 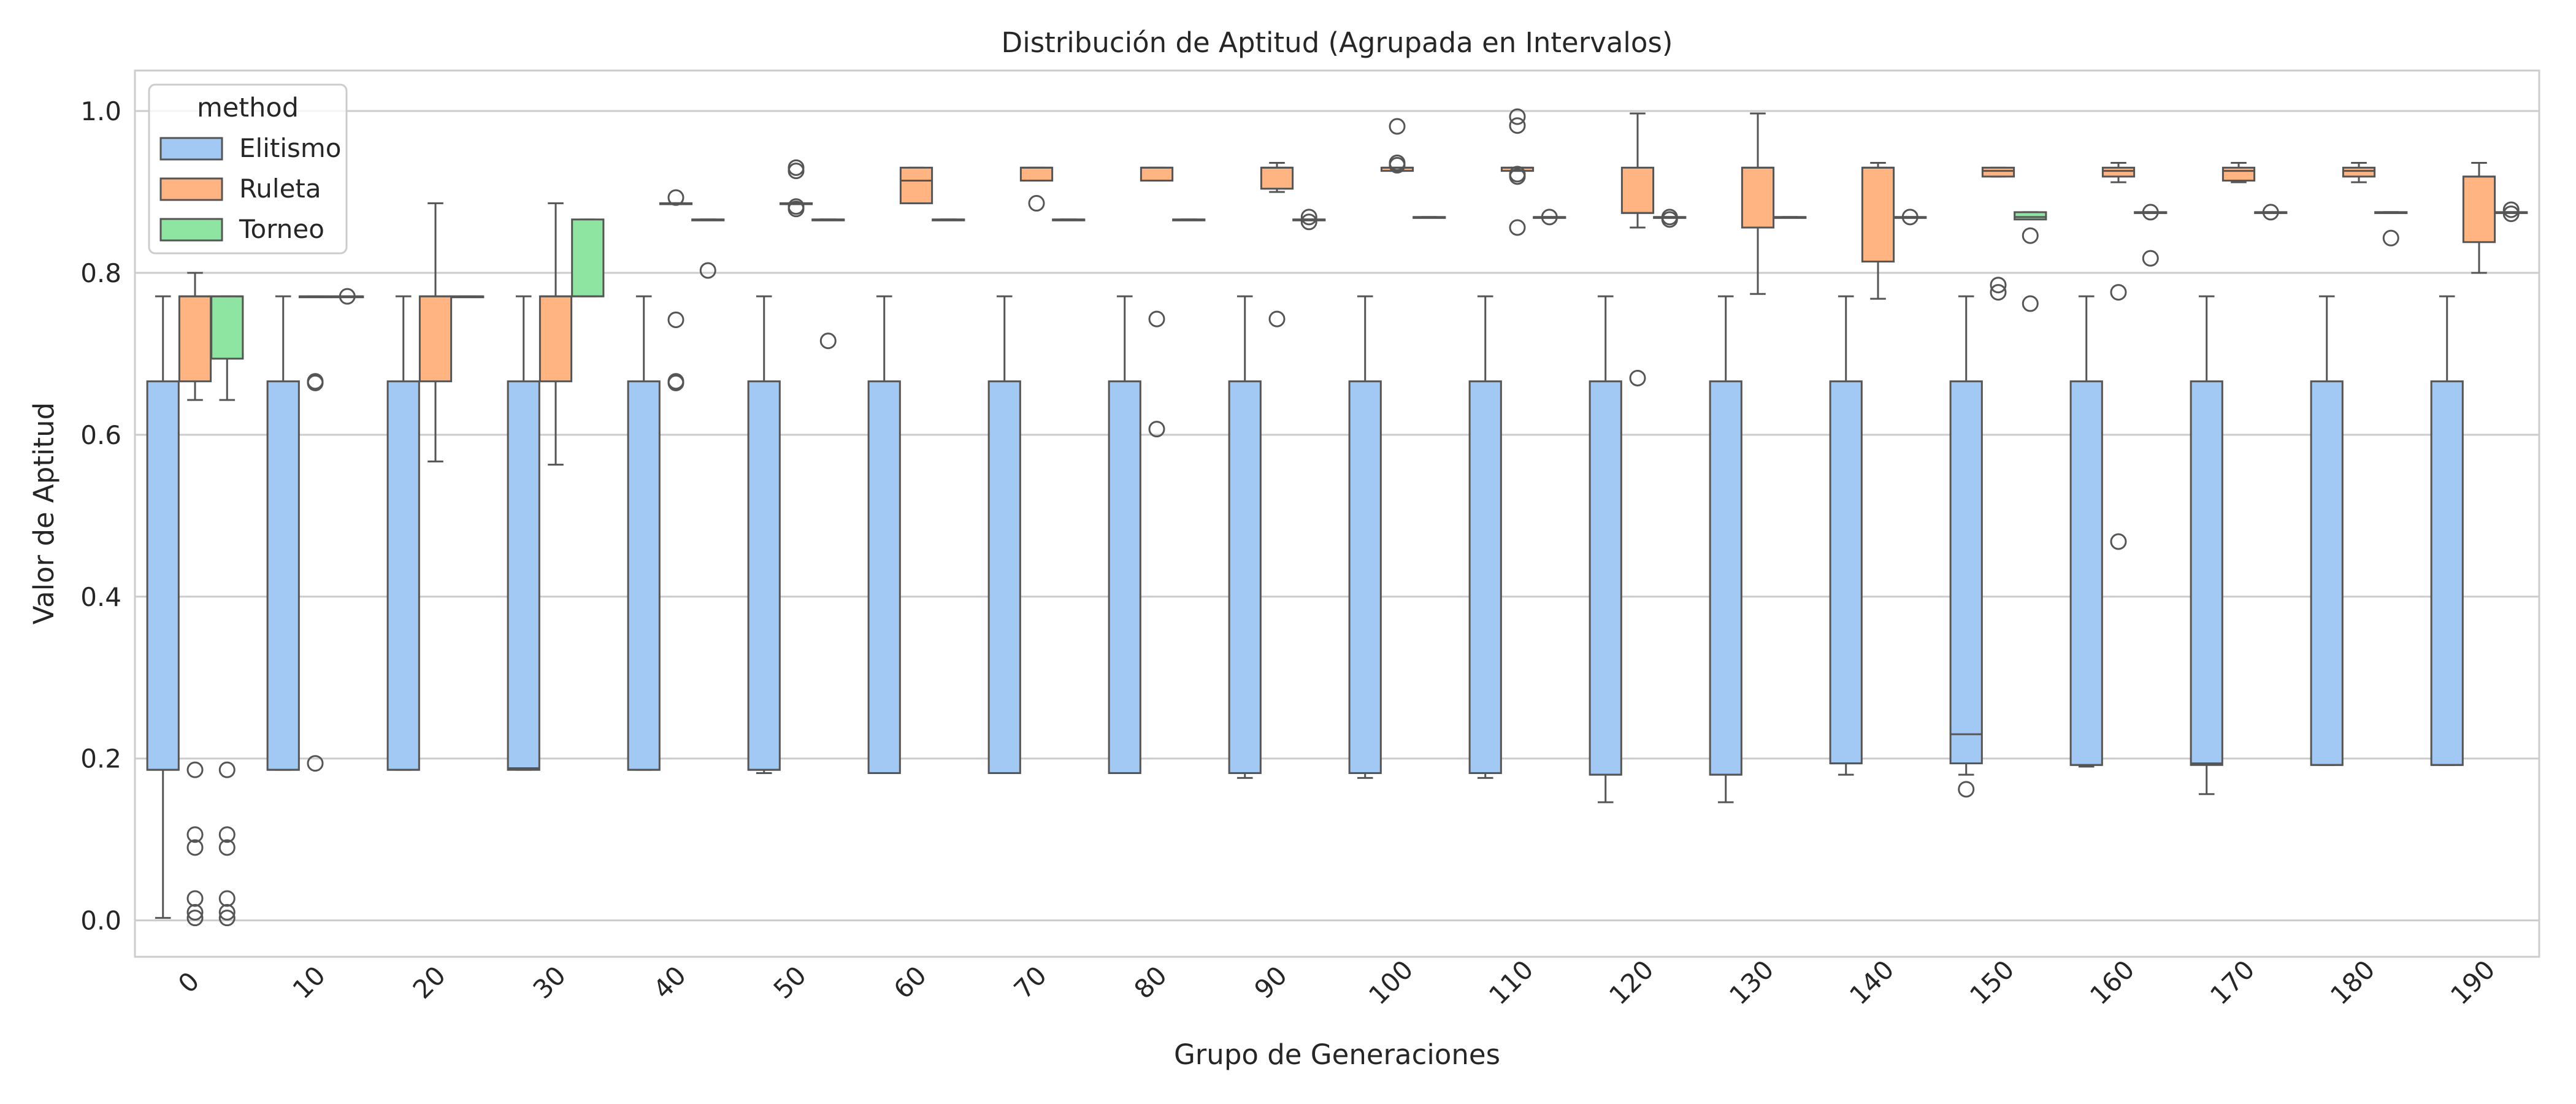 What do you see at coordinates (290, 148) in the screenshot?
I see `legend-label: Elitismo` at bounding box center [290, 148].